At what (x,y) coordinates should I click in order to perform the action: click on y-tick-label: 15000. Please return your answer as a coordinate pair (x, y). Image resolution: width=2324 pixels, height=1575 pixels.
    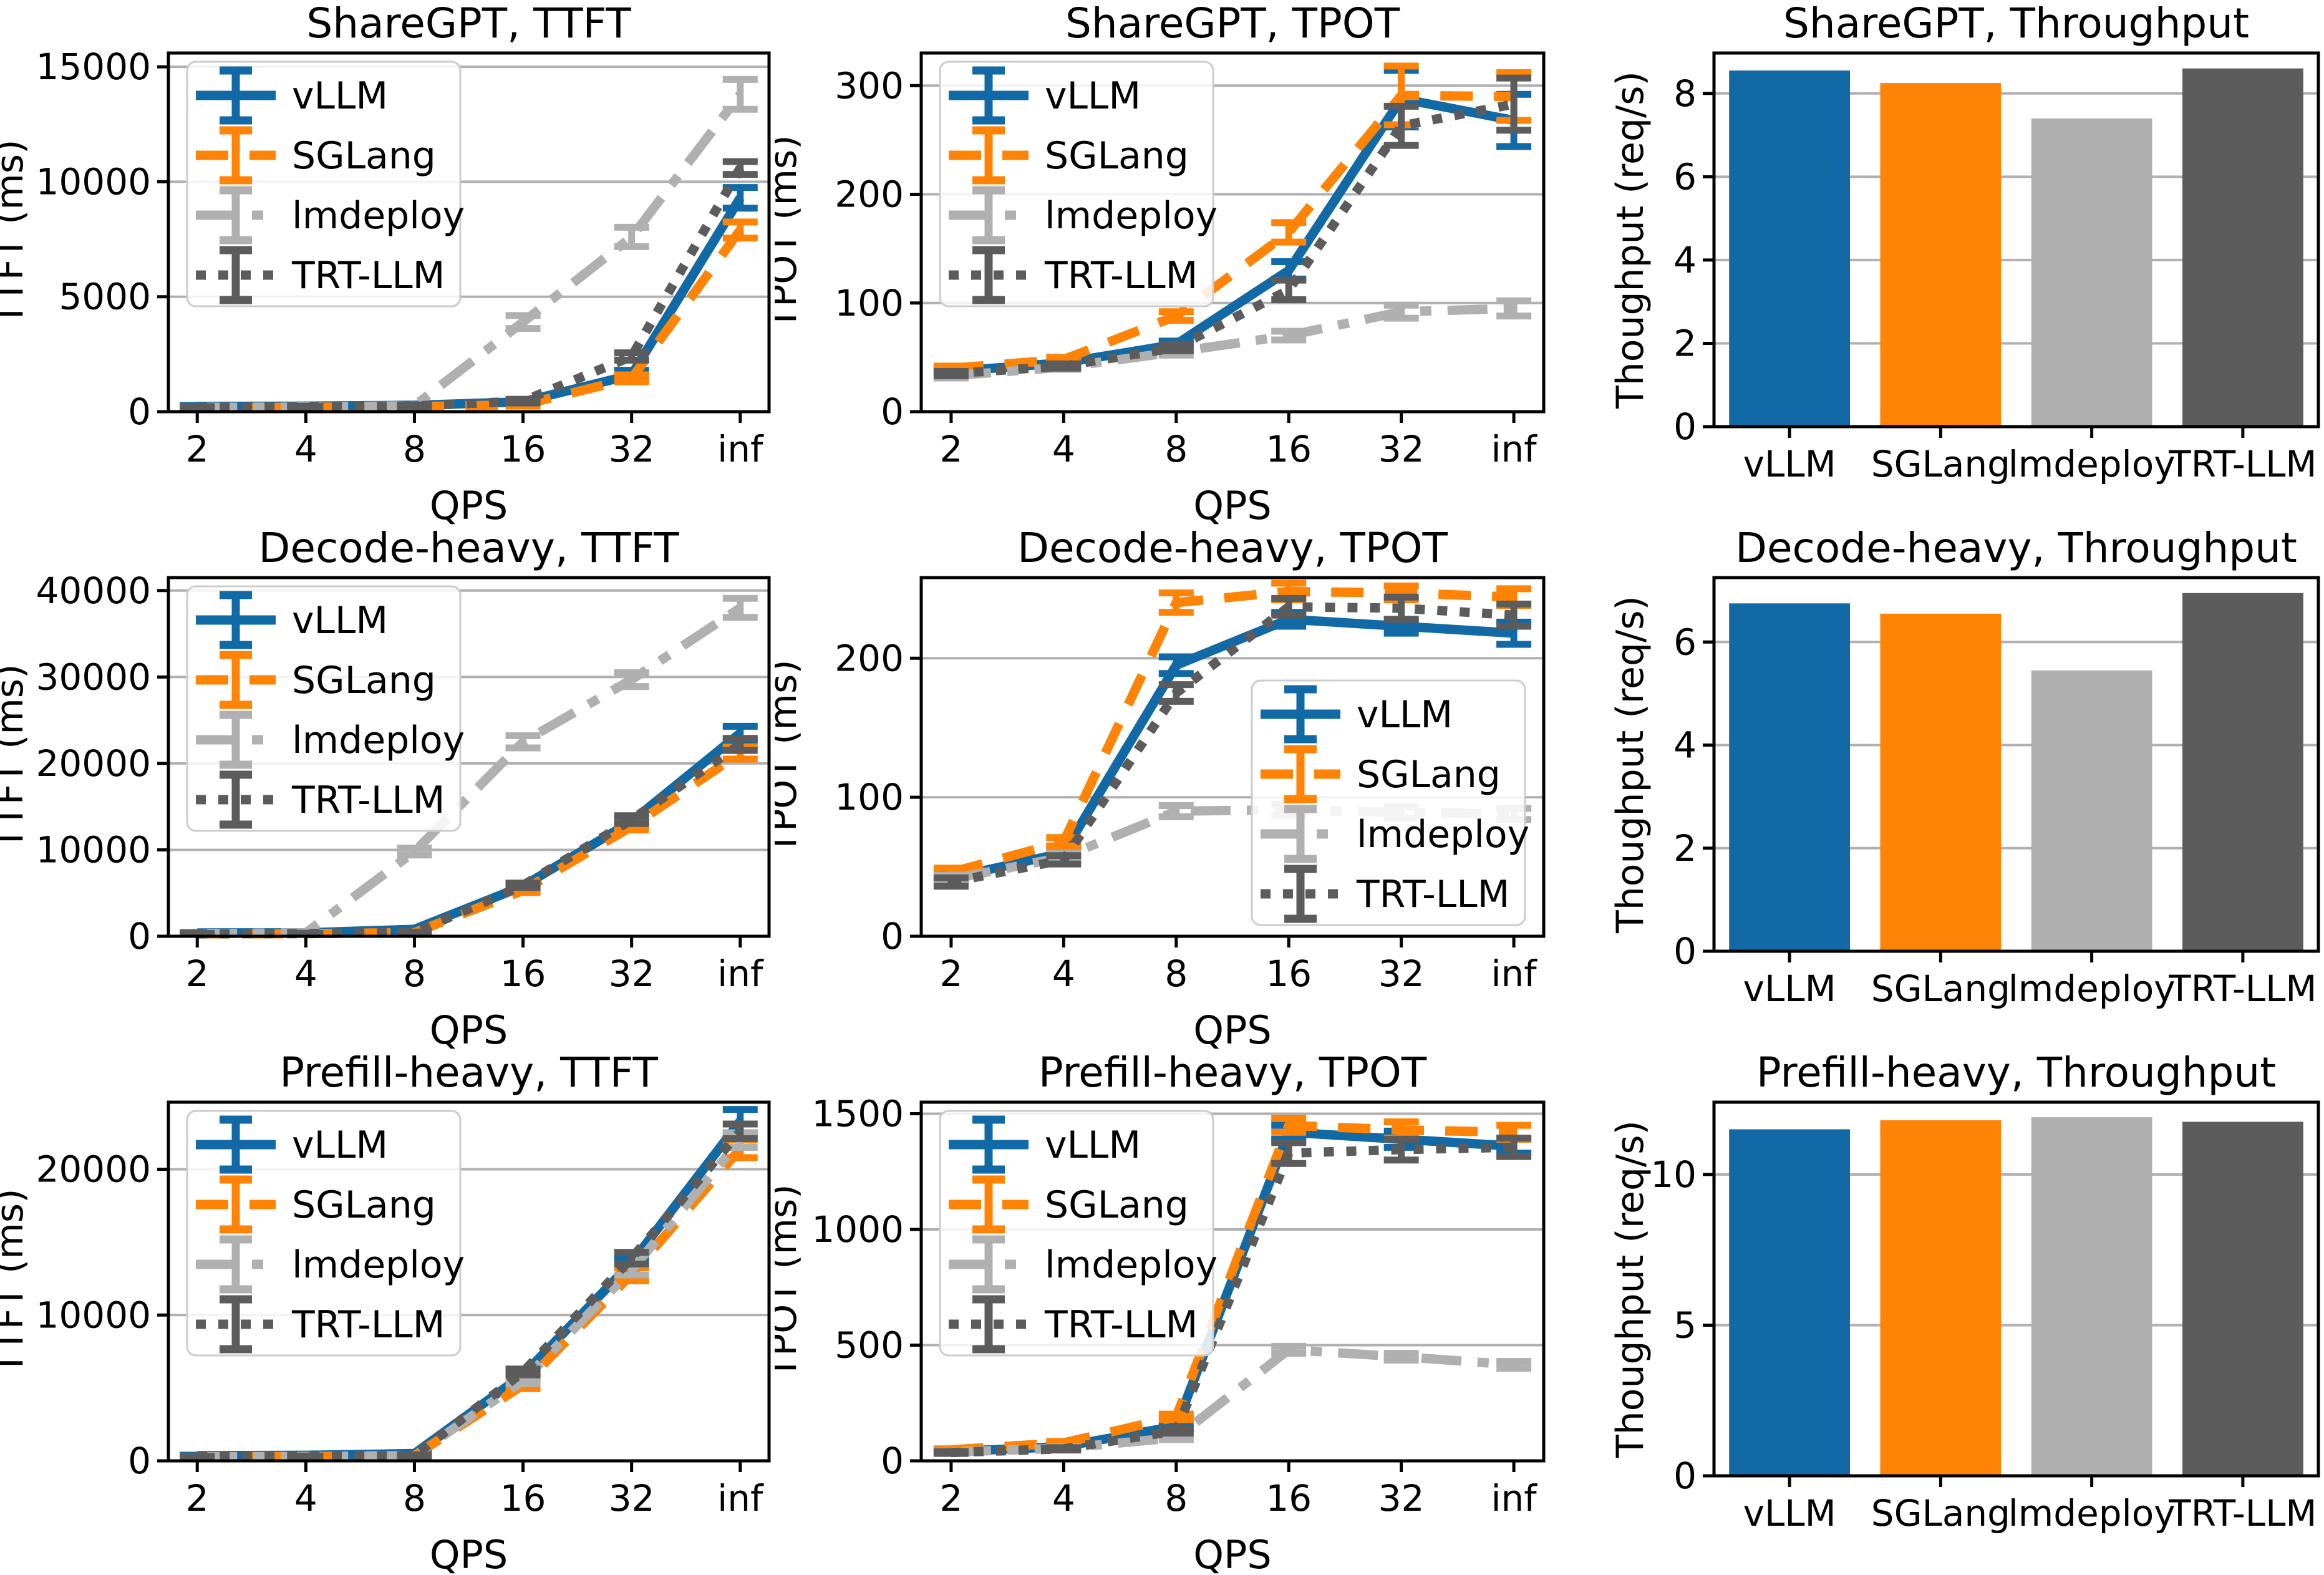
    Looking at the image, I should click on (93, 67).